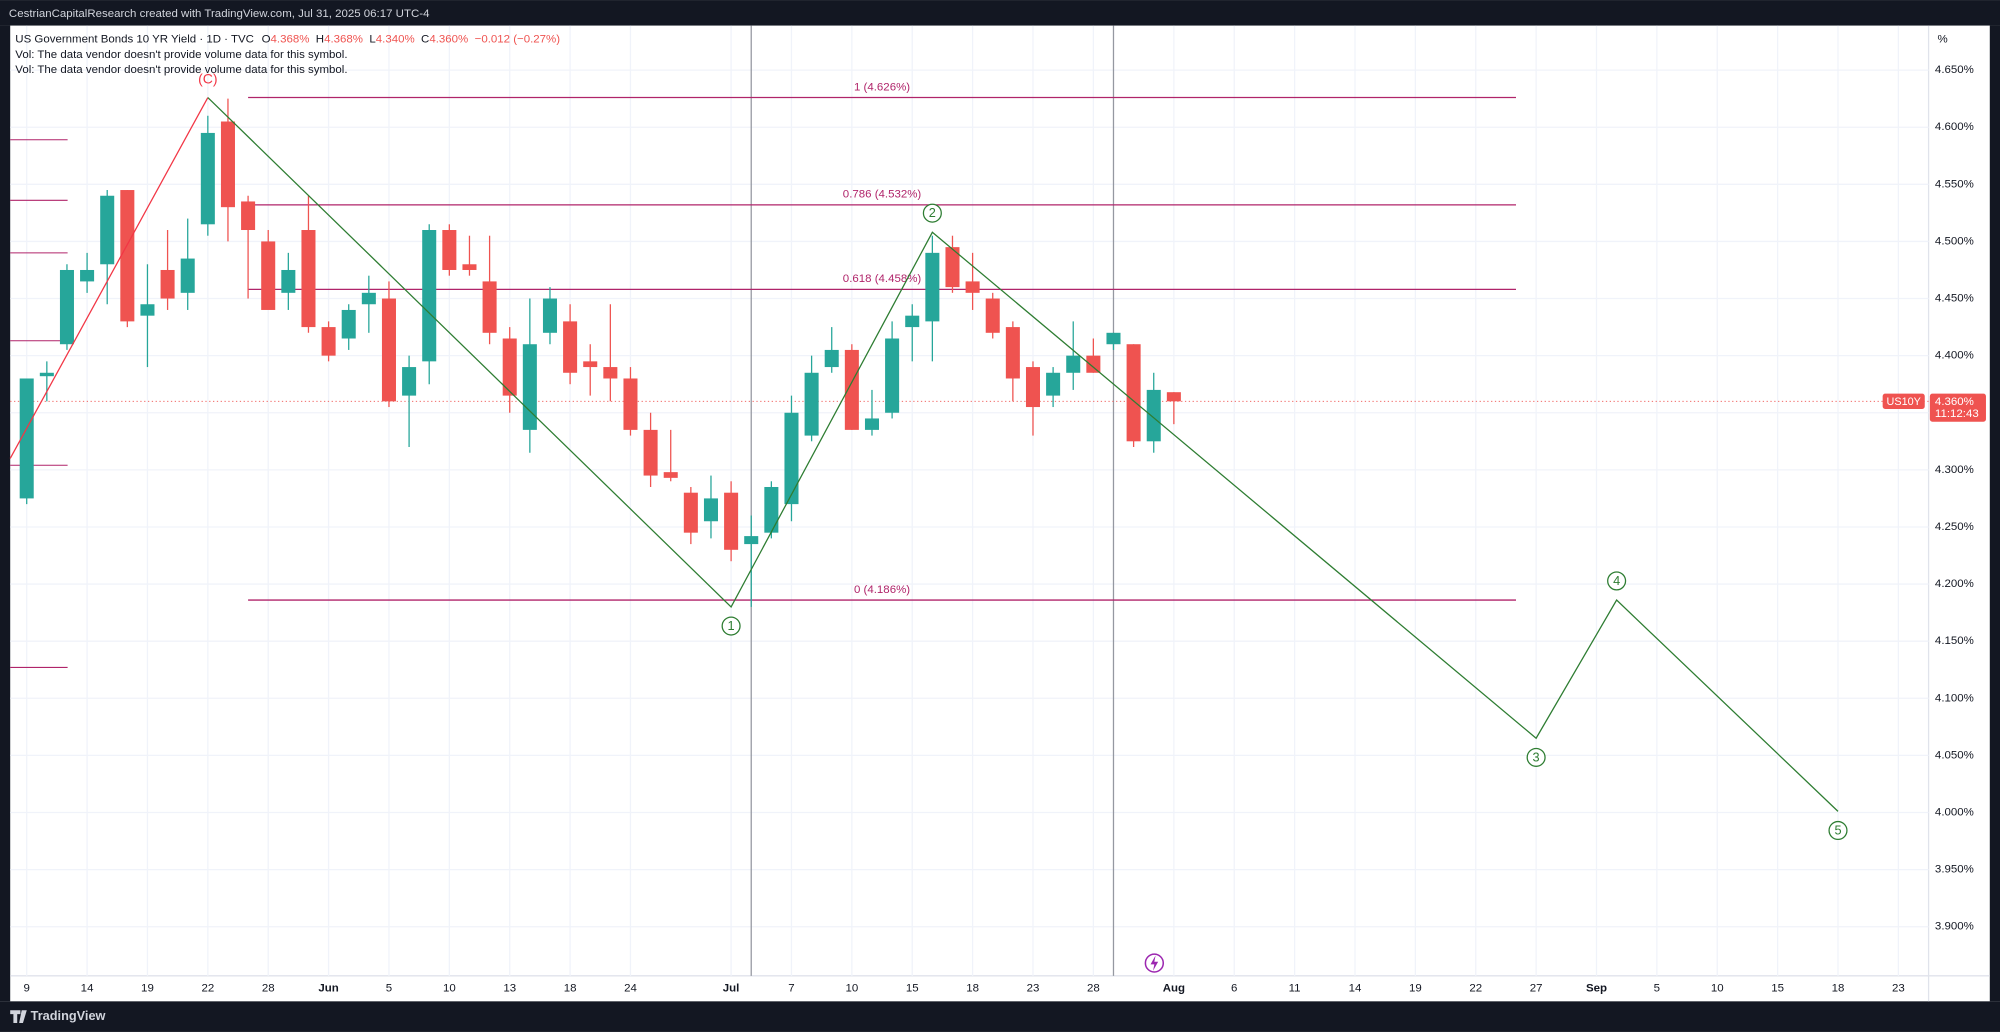 This screenshot has width=2000, height=1032. I want to click on brand-logo, so click(18, 1017).